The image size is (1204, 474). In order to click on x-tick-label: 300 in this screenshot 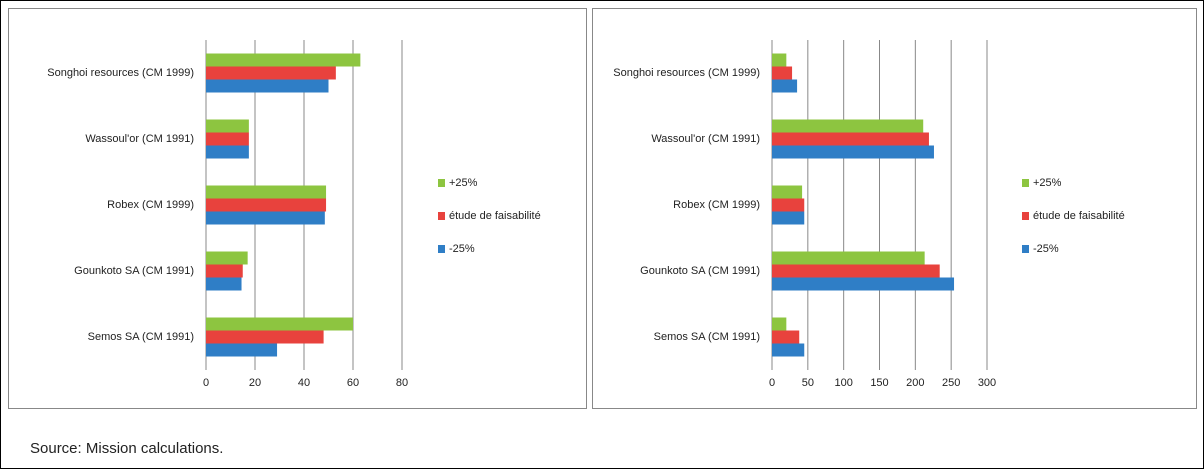, I will do `click(987, 383)`.